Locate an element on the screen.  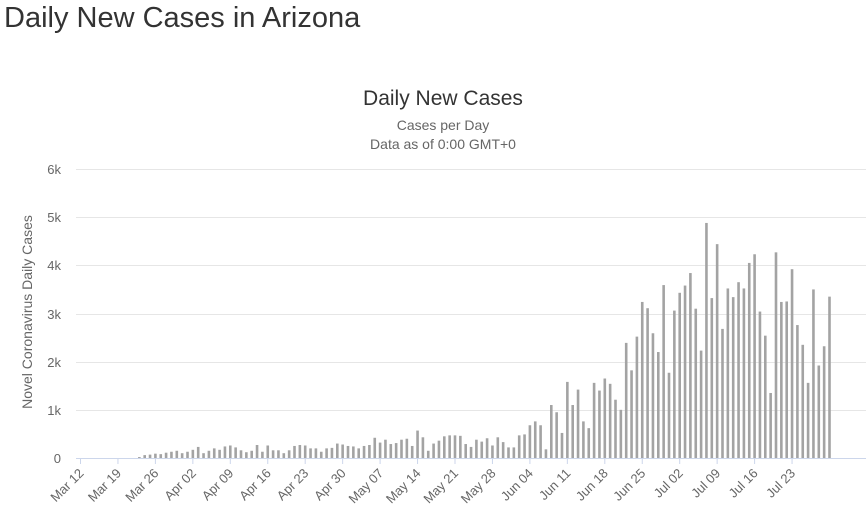
y-tick-label: 6k is located at coordinates (54, 169).